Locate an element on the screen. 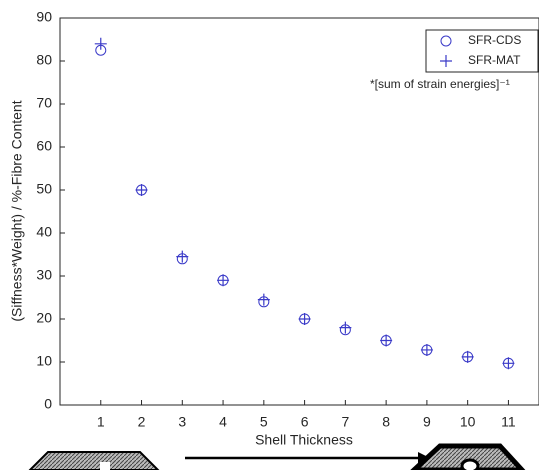 The image size is (539, 470). y-tick-label: 0 is located at coordinates (48, 404).